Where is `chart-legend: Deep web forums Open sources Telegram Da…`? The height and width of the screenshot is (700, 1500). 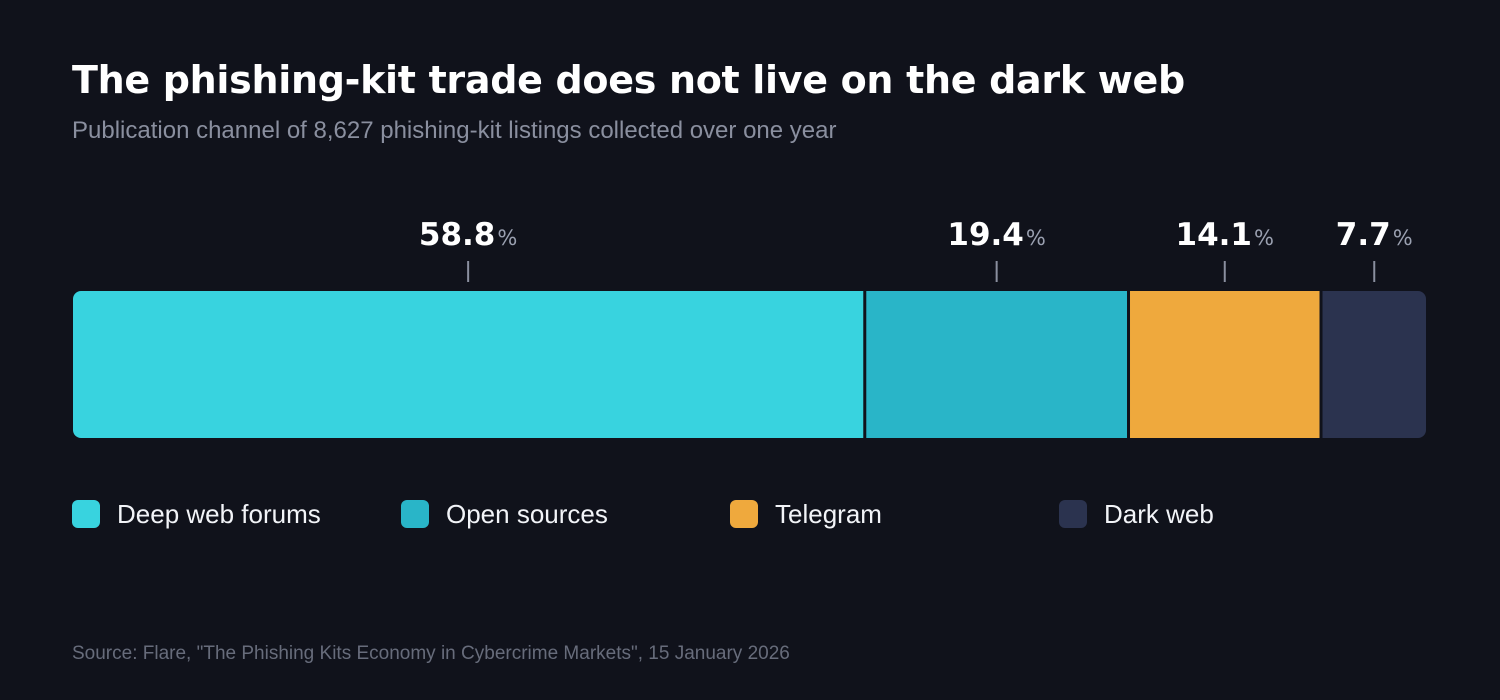 chart-legend: Deep web forums Open sources Telegram Da… is located at coordinates (750, 518).